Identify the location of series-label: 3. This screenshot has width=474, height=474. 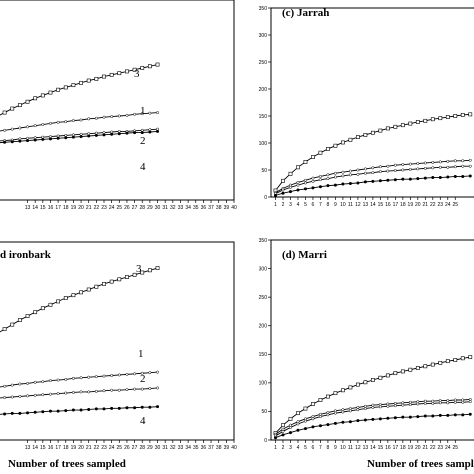
(139, 269).